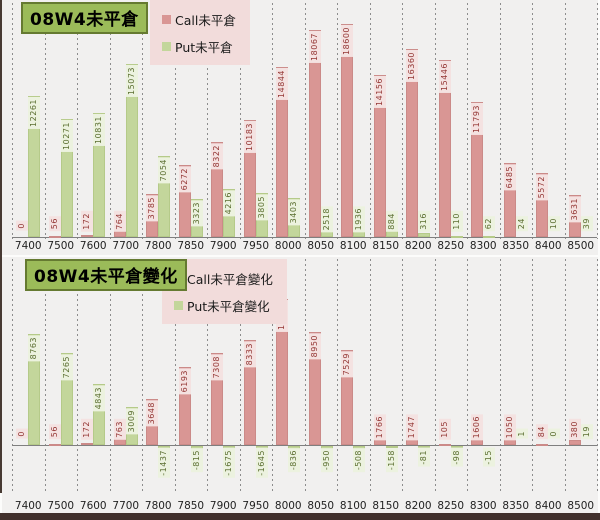 The width and height of the screenshot is (600, 520). What do you see at coordinates (359, 219) in the screenshot?
I see `bar-value-label: 1936` at bounding box center [359, 219].